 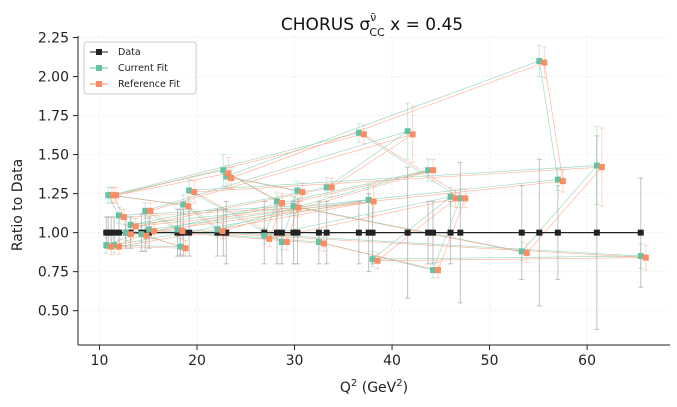 What do you see at coordinates (587, 361) in the screenshot?
I see `x-tick-label: 60` at bounding box center [587, 361].